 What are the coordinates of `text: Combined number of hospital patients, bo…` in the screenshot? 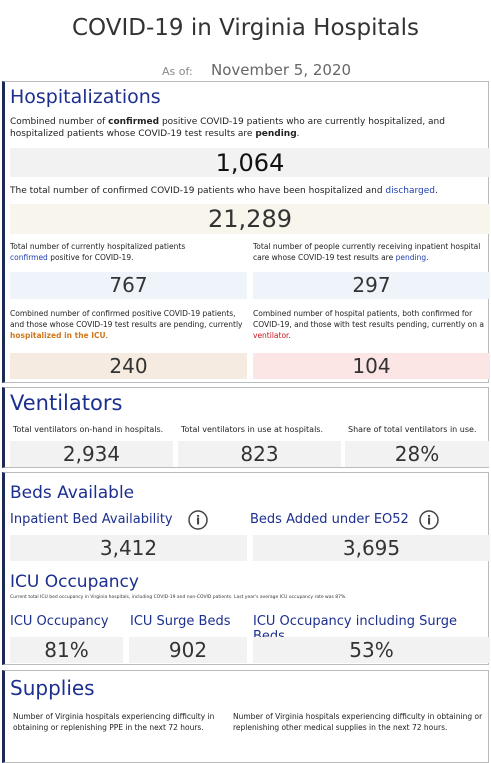 It's located at (368, 319).